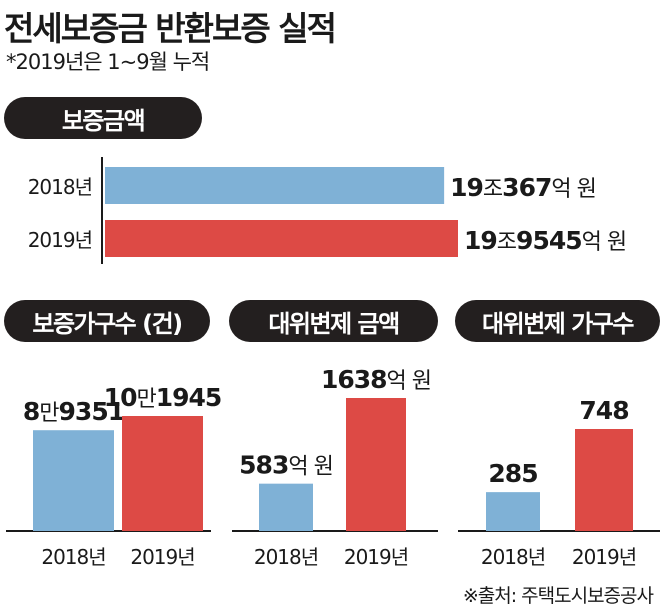 The image size is (661, 611). Describe the element at coordinates (107, 321) in the screenshot. I see `chart-title-guarantee-households: 보증가구수 (건)` at that location.